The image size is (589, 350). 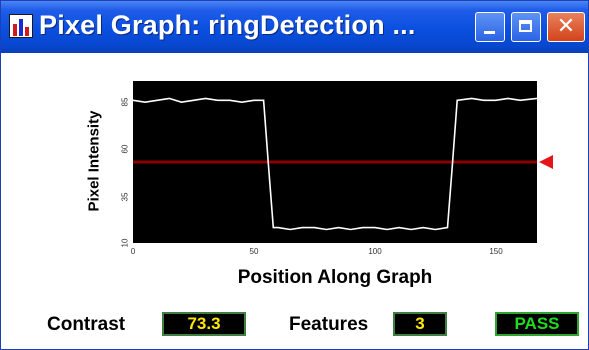 I want to click on title-bar: Pixel Graph: ringDetection ... ✕, so click(x=294, y=27).